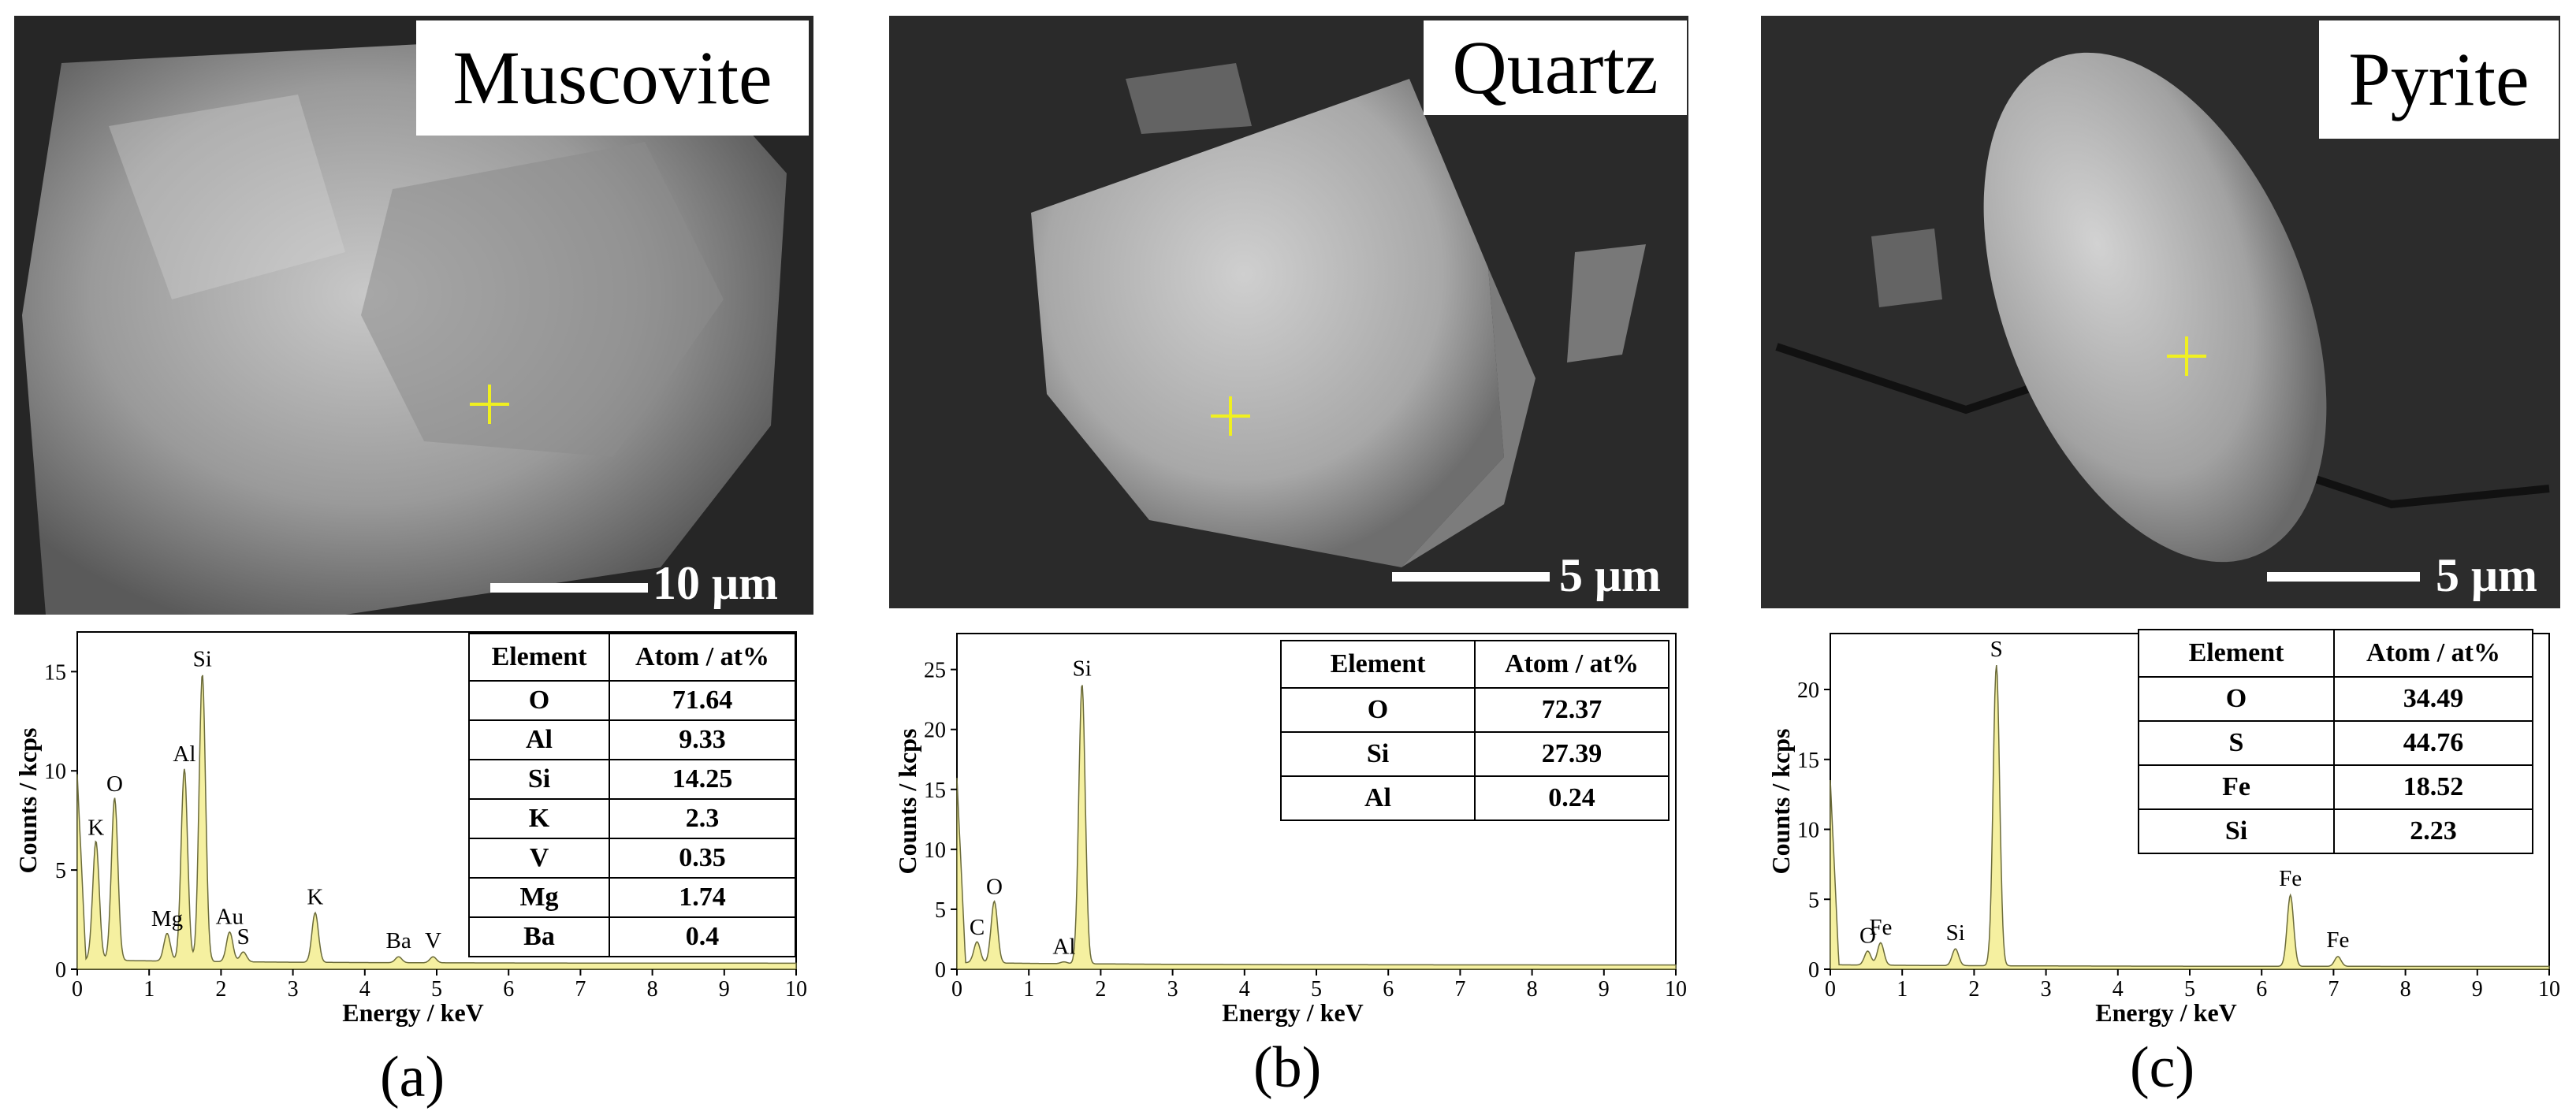  What do you see at coordinates (2236, 743) in the screenshot?
I see `table-cell: S` at bounding box center [2236, 743].